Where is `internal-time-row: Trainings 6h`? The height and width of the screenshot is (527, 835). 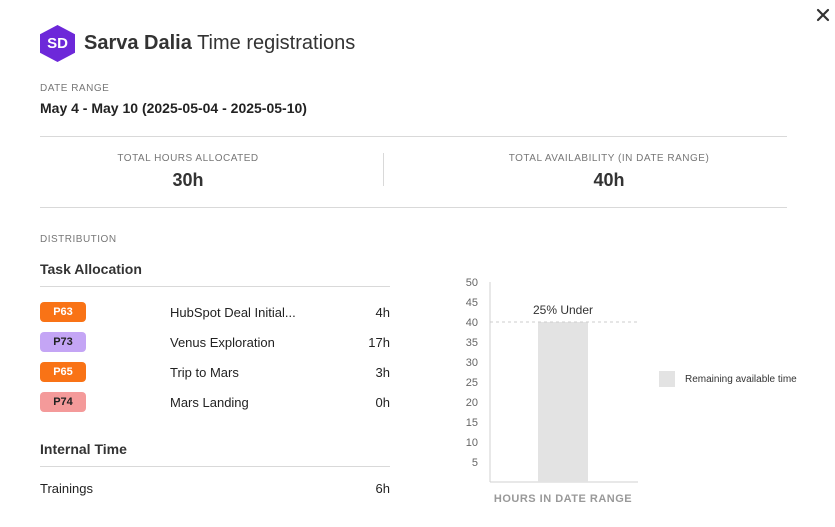
internal-time-row: Trainings 6h is located at coordinates (215, 490).